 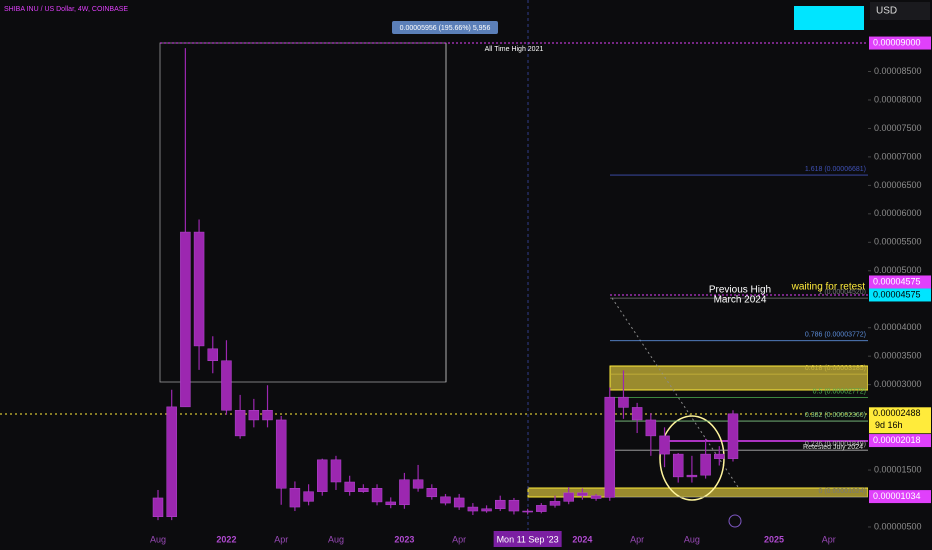 What do you see at coordinates (897, 440) in the screenshot?
I see `price-label: 0.00002018` at bounding box center [897, 440].